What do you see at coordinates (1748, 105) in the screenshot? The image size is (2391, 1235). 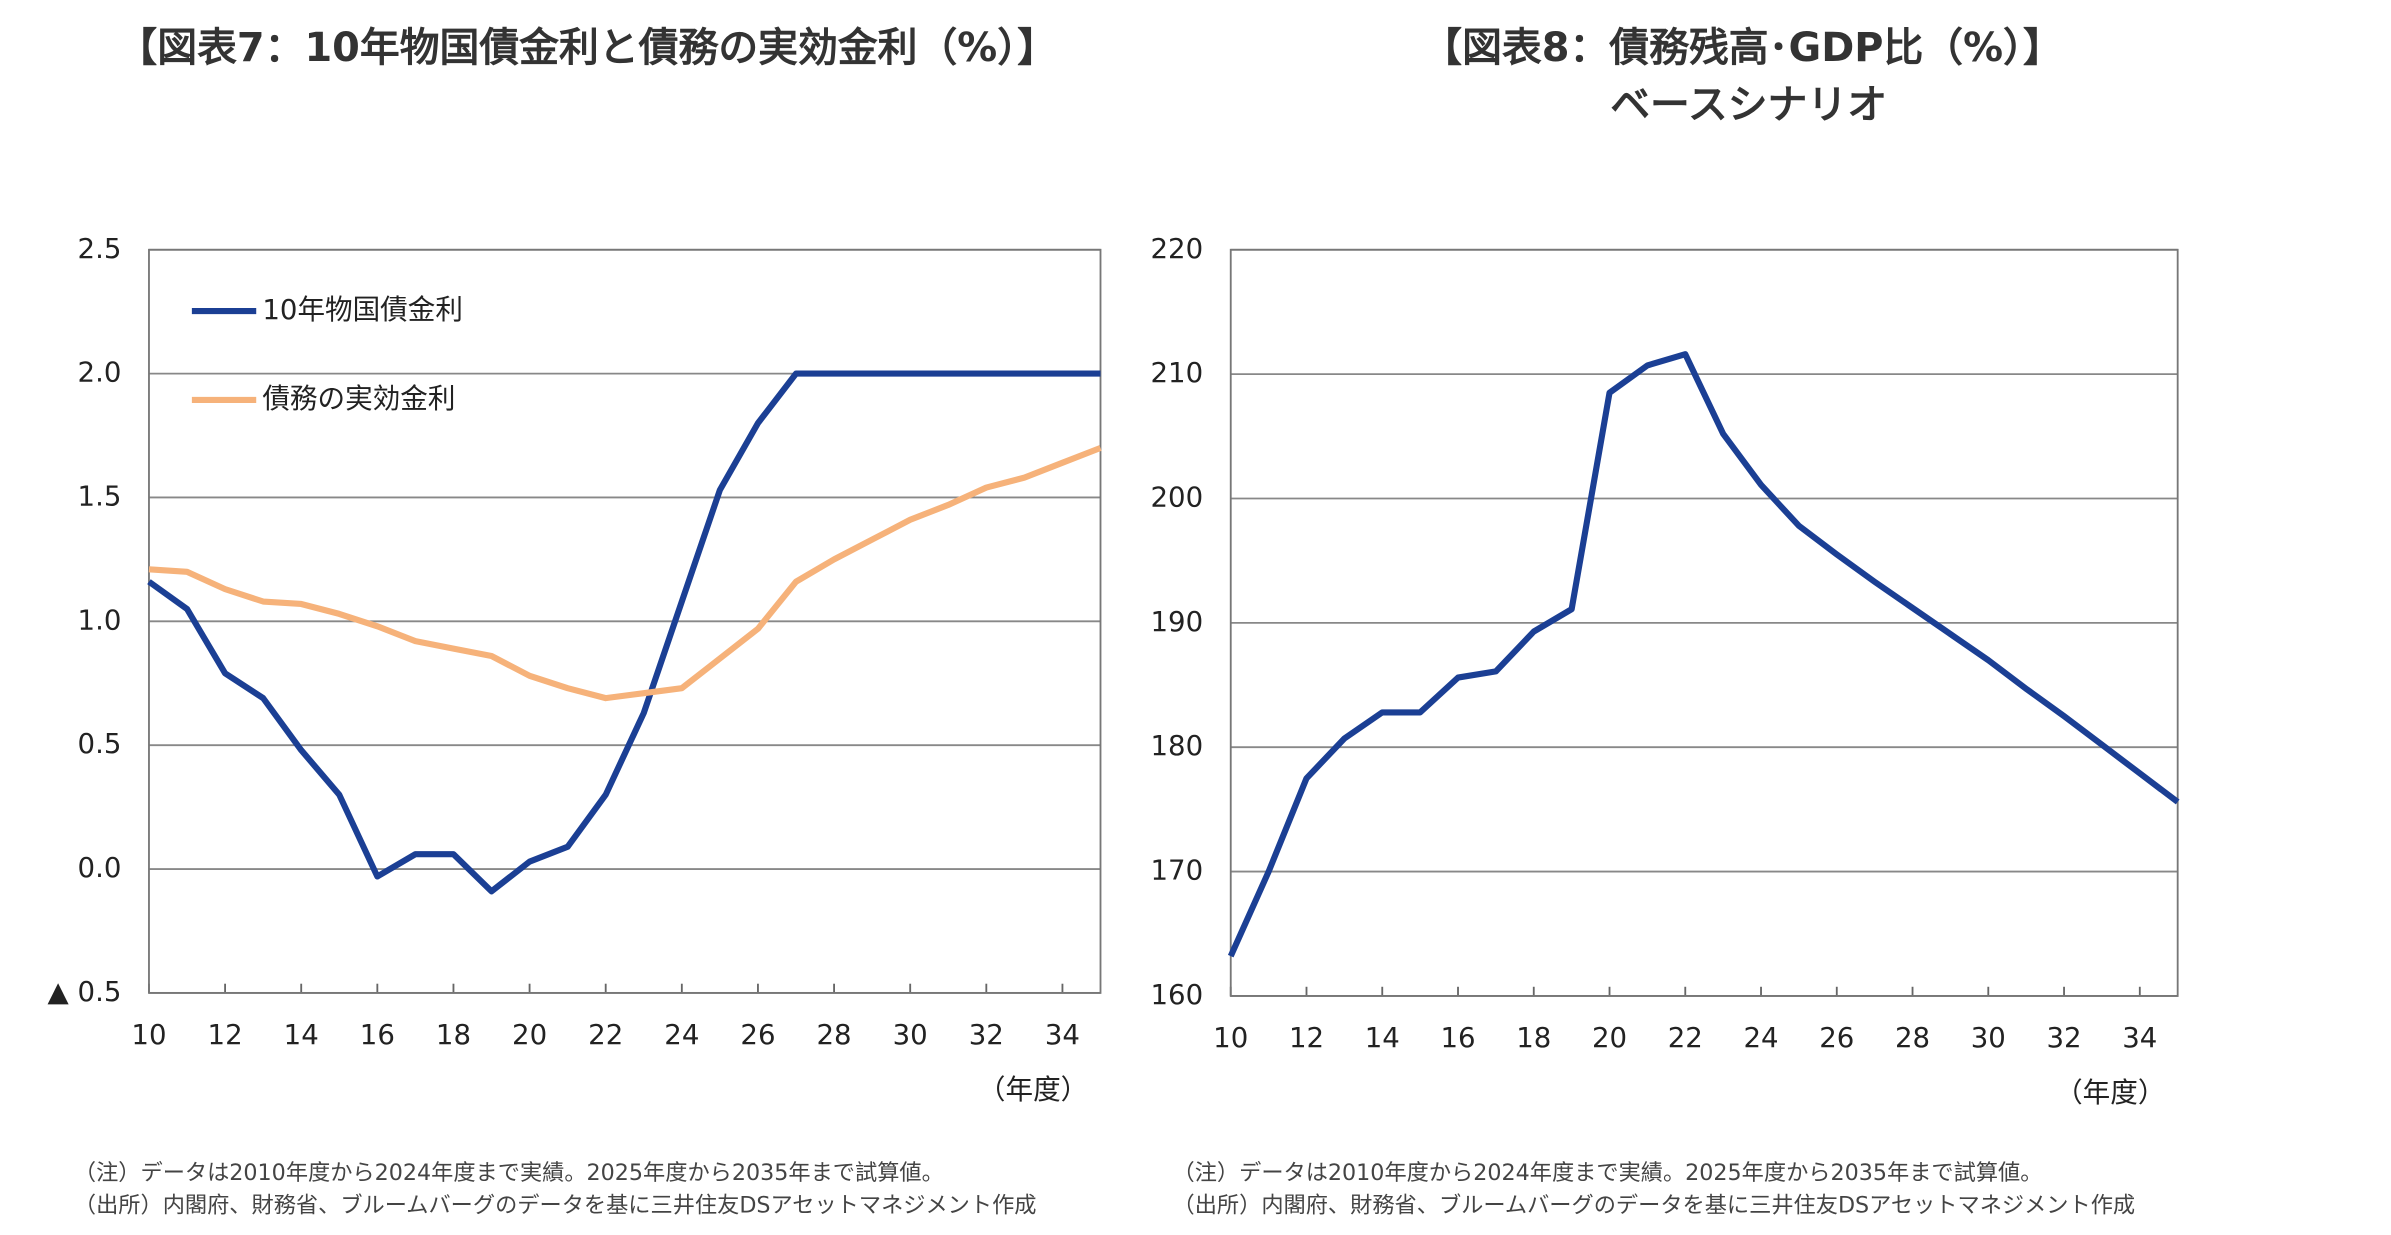 I see `chart-subtitle: ベースシナリオ` at bounding box center [1748, 105].